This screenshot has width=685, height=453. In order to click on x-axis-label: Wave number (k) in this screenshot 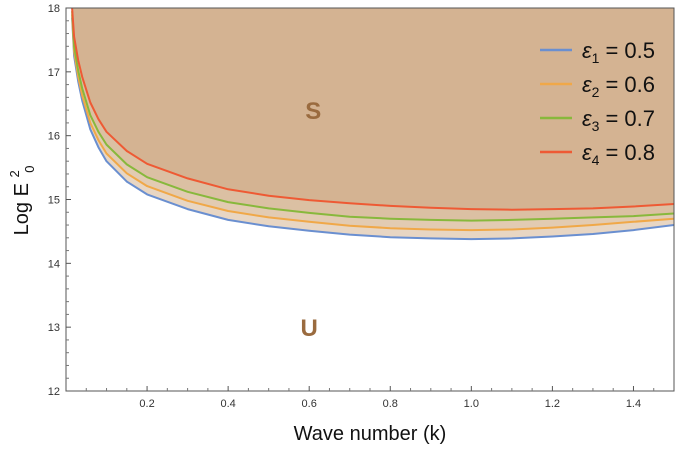, I will do `click(370, 434)`.